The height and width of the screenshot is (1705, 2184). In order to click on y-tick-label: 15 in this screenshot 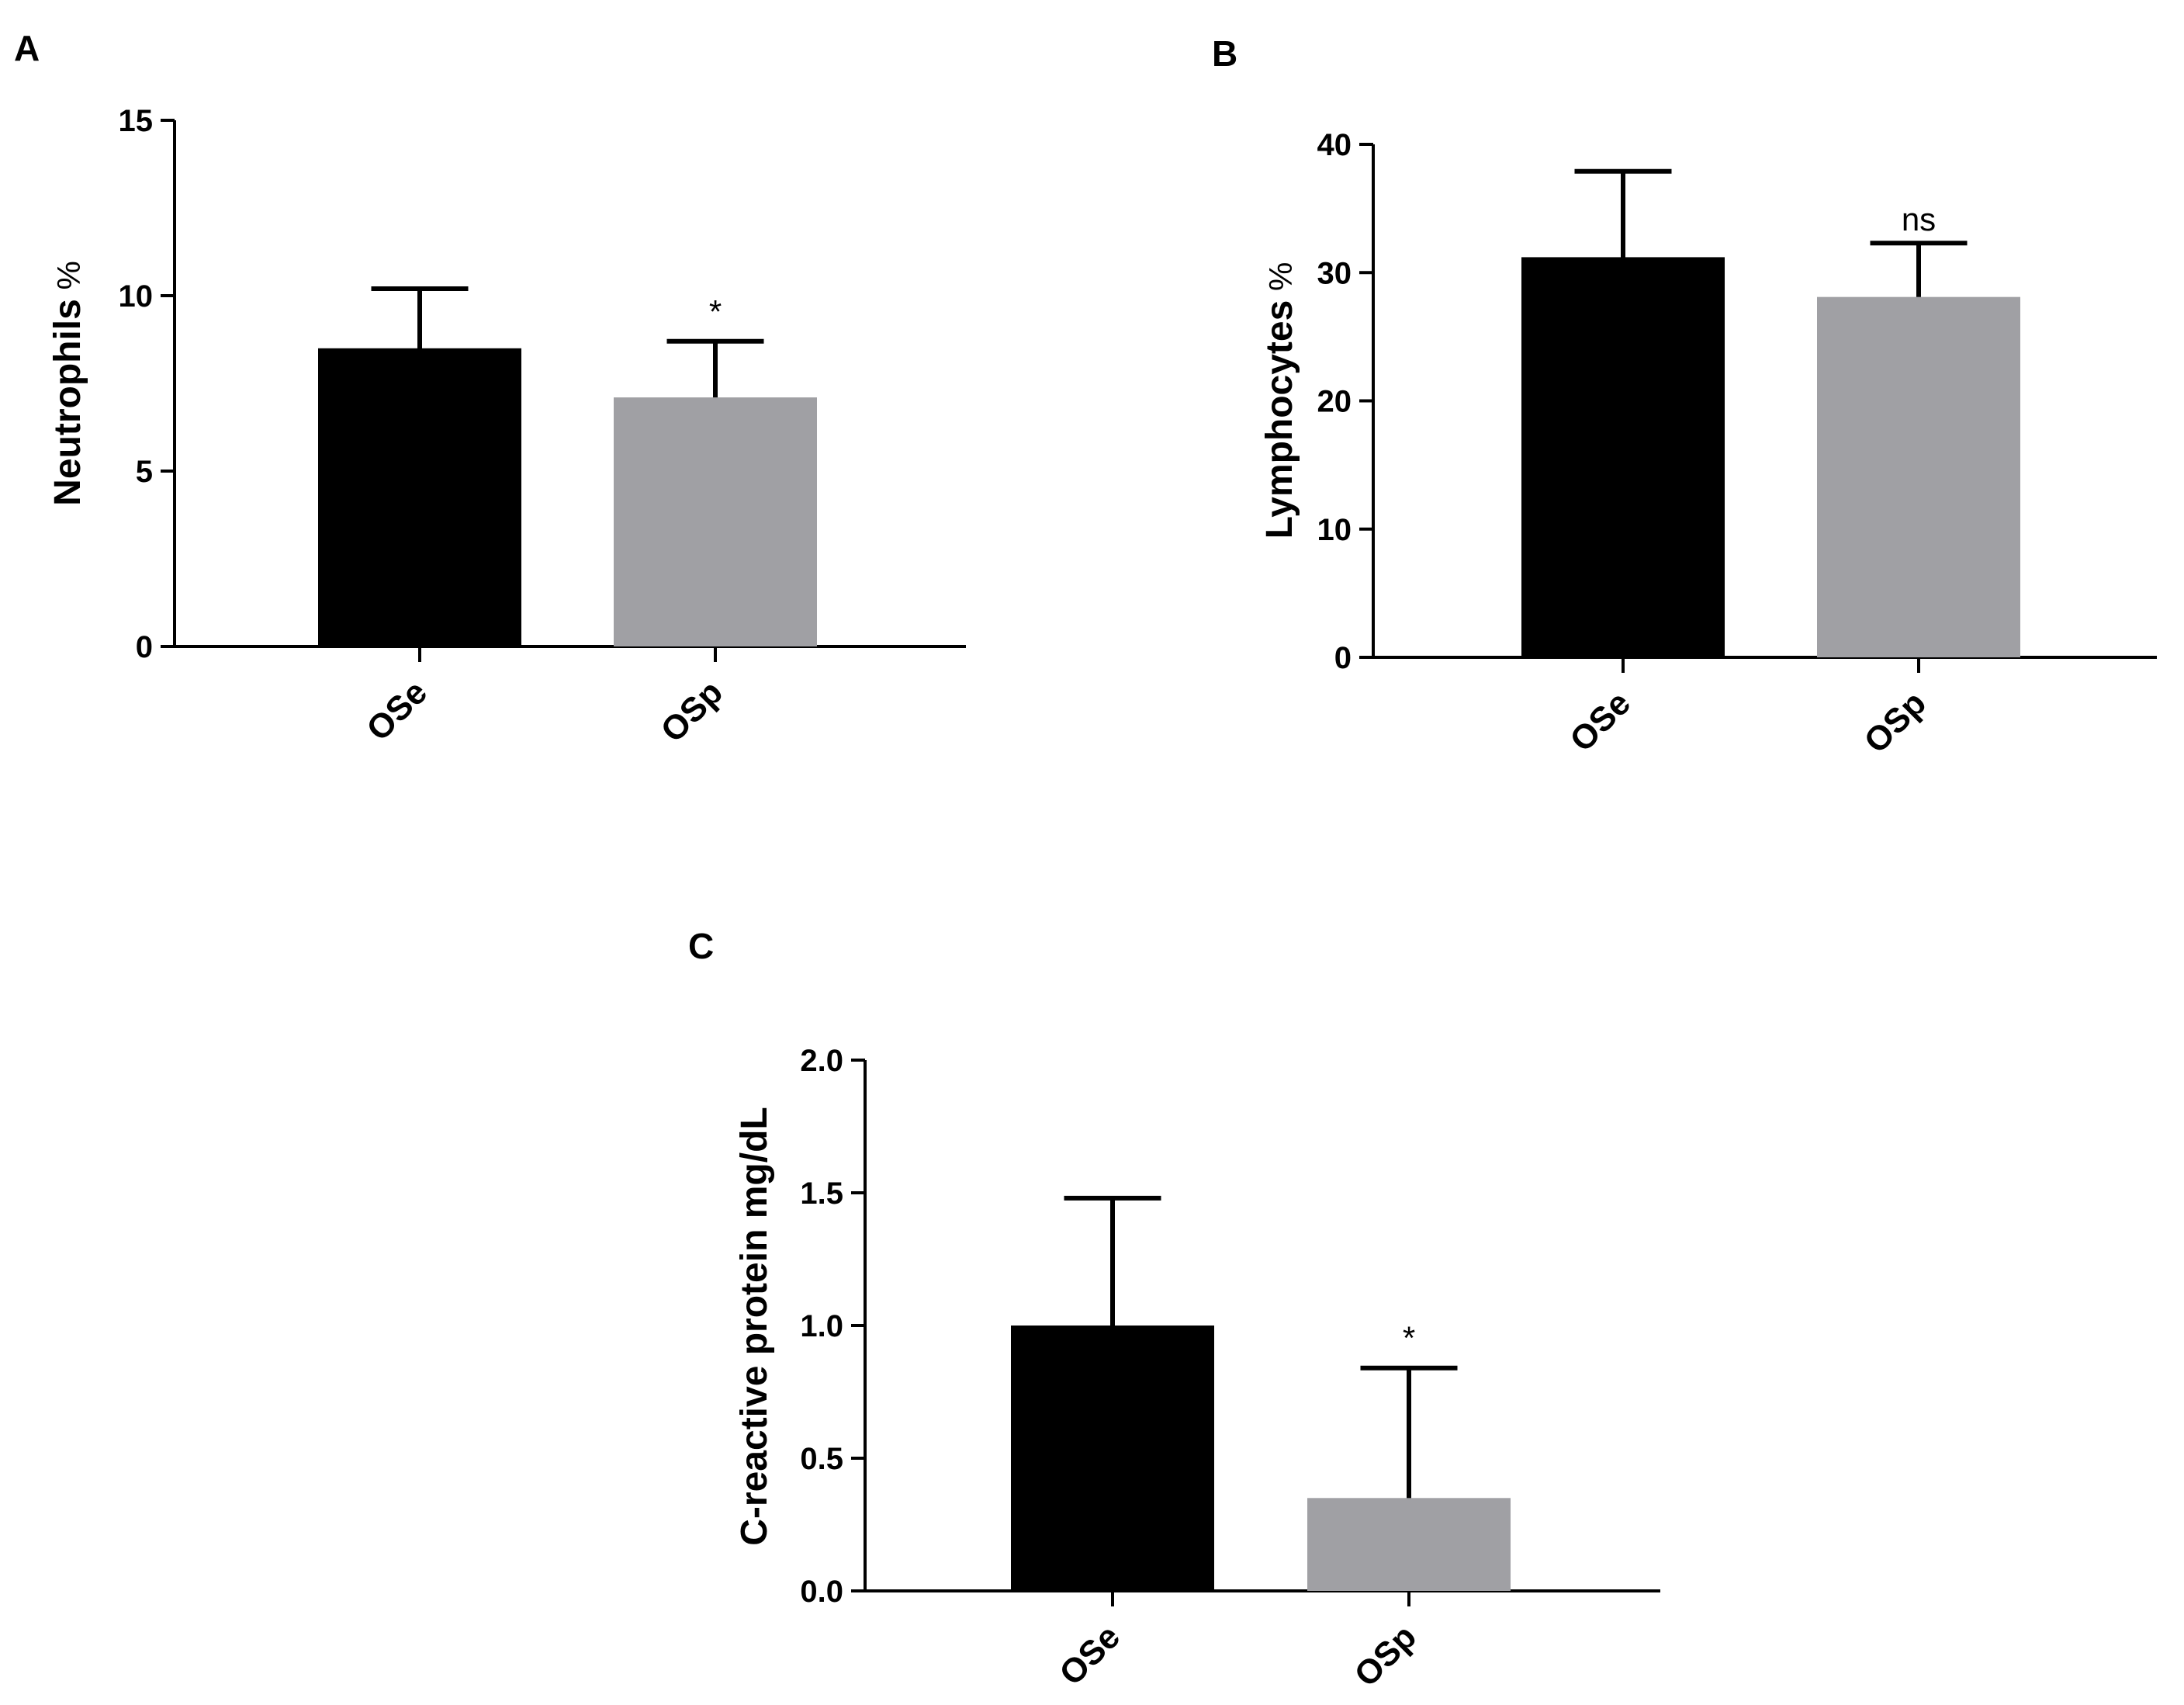, I will do `click(136, 121)`.